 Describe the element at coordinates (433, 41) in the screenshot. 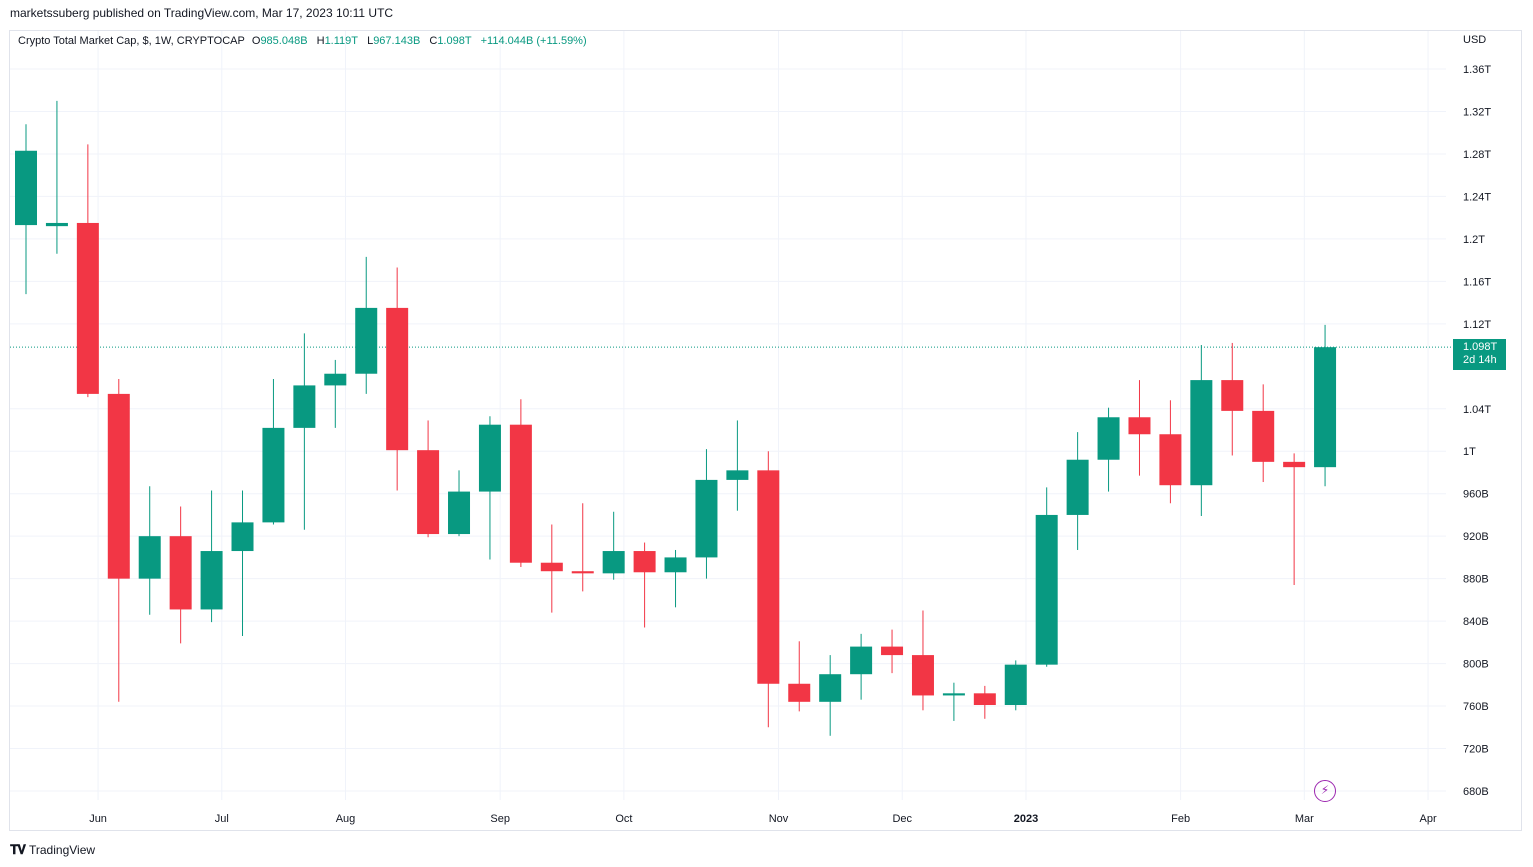

I see `legend-close-label: C` at that location.